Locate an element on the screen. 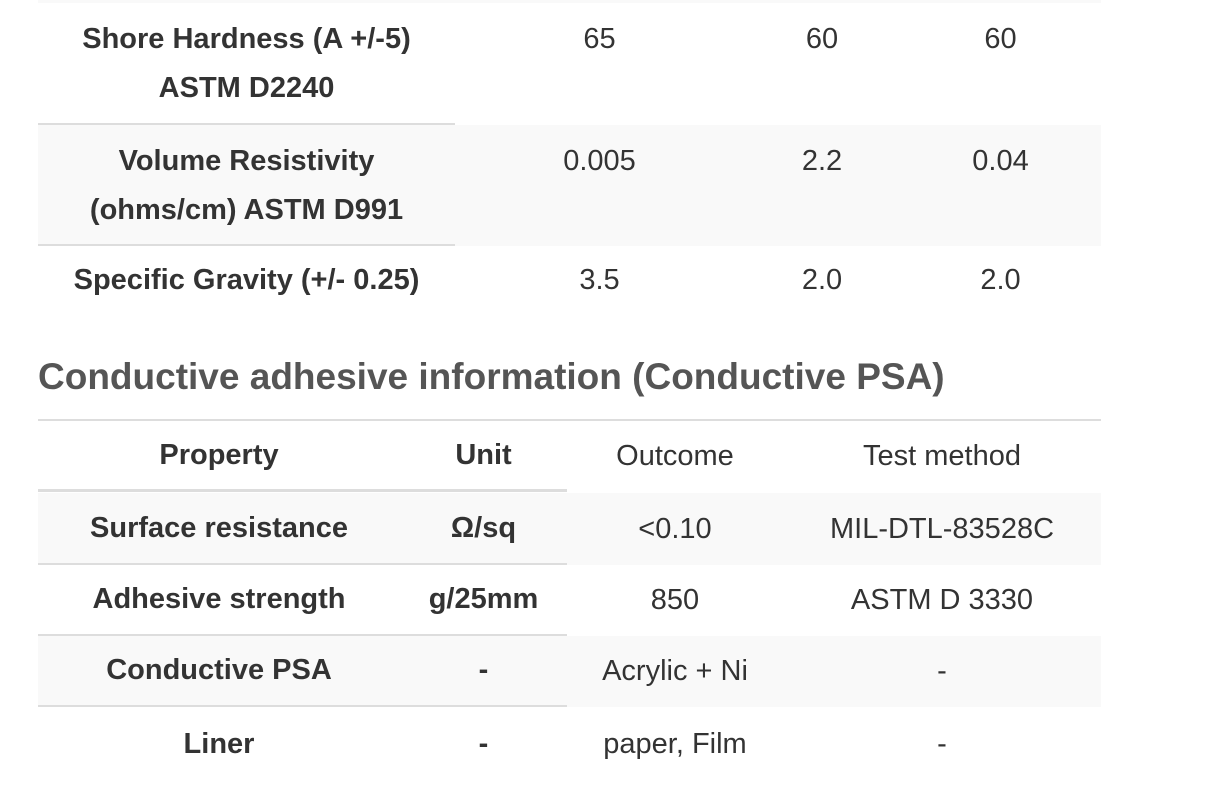 The image size is (1213, 789). row-label: Shore Hardness (A +/-5) ASTM D2240 is located at coordinates (246, 64).